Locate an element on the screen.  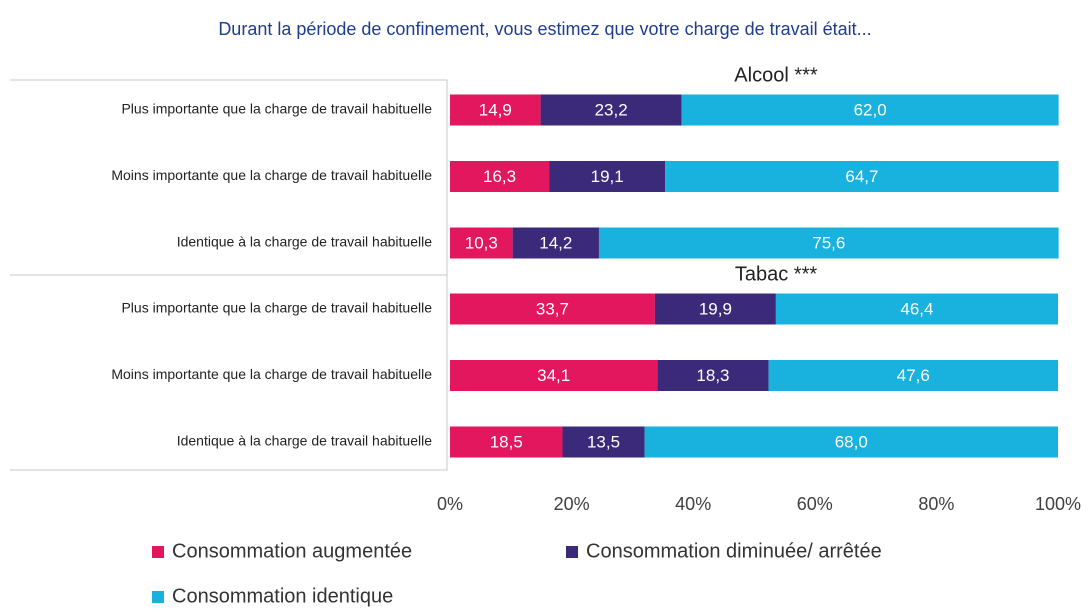
value-label: 64,7 is located at coordinates (861, 176).